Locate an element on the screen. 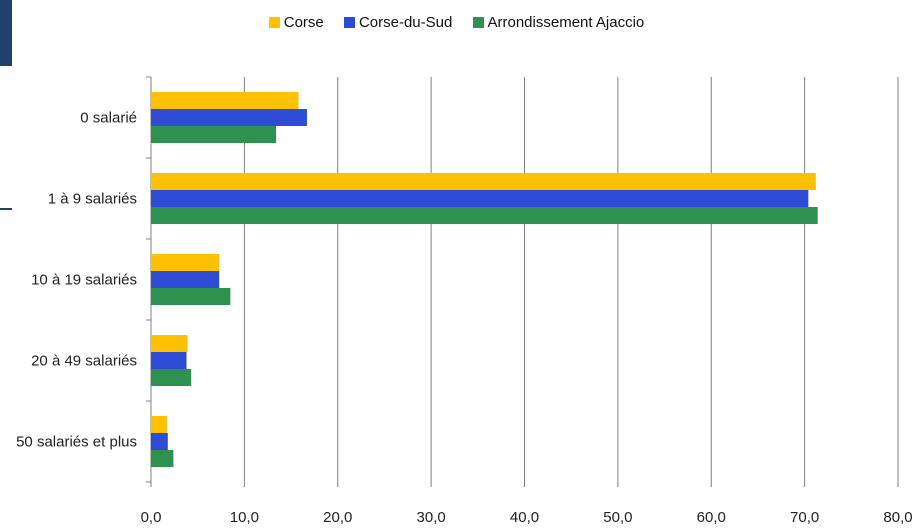 This screenshot has height=528, width=913. legend-swatch-corse-du-sud is located at coordinates (349, 22).